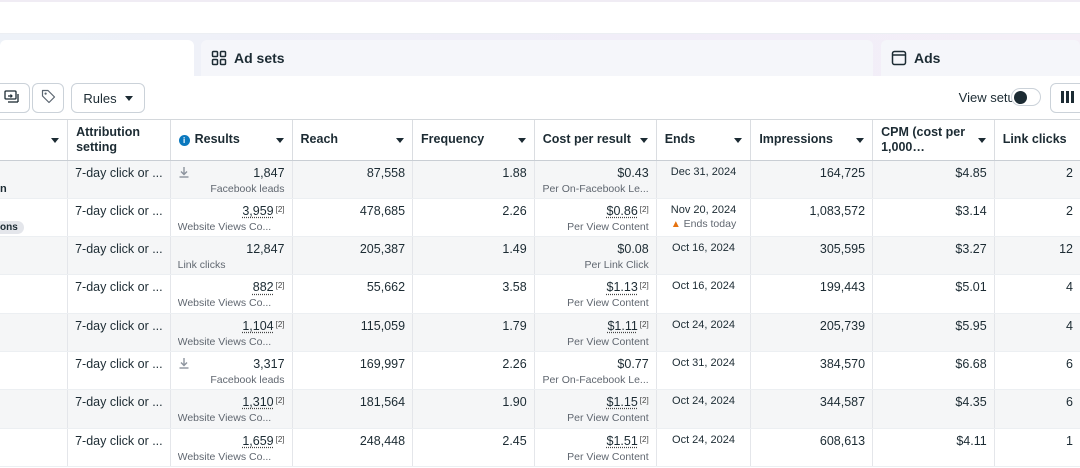 The width and height of the screenshot is (1080, 468). I want to click on cost-value: $1.51, so click(622, 440).